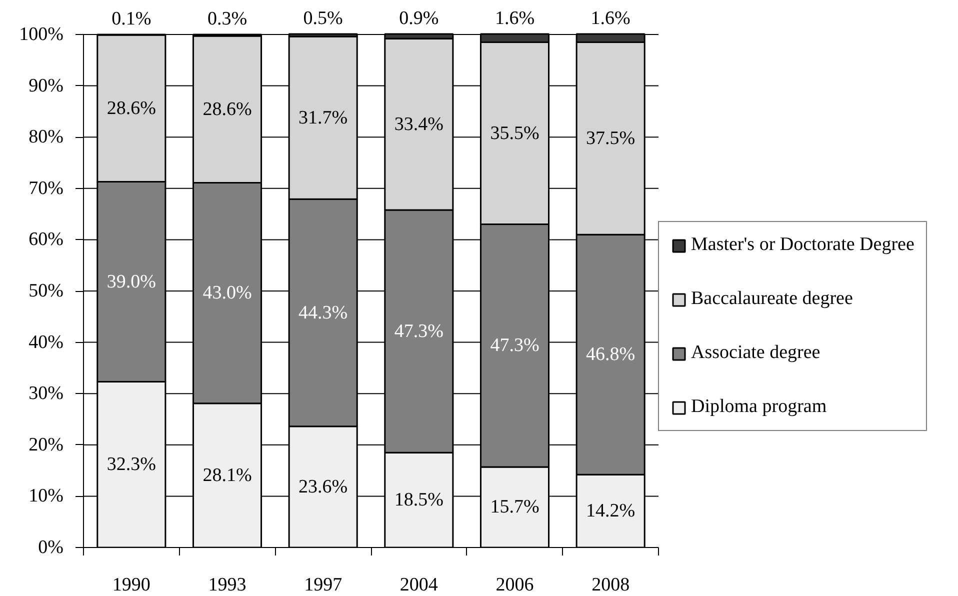 The width and height of the screenshot is (958, 596). I want to click on y-tick-label: 40%, so click(46, 342).